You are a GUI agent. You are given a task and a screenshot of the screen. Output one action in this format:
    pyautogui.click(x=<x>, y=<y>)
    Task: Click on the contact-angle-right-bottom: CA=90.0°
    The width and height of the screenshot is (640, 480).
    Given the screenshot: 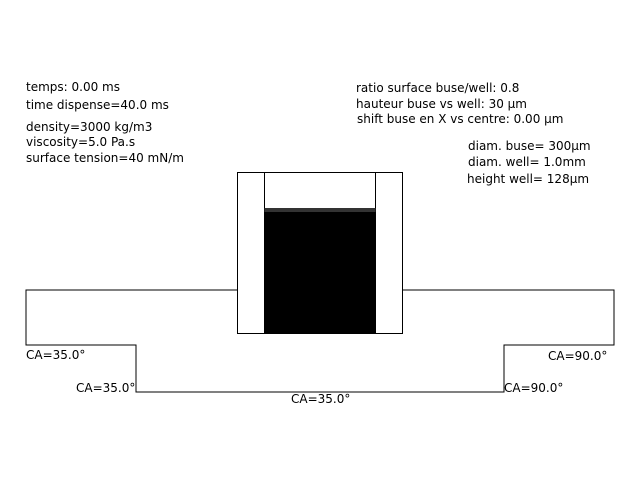 What is the action you would take?
    pyautogui.click(x=534, y=388)
    